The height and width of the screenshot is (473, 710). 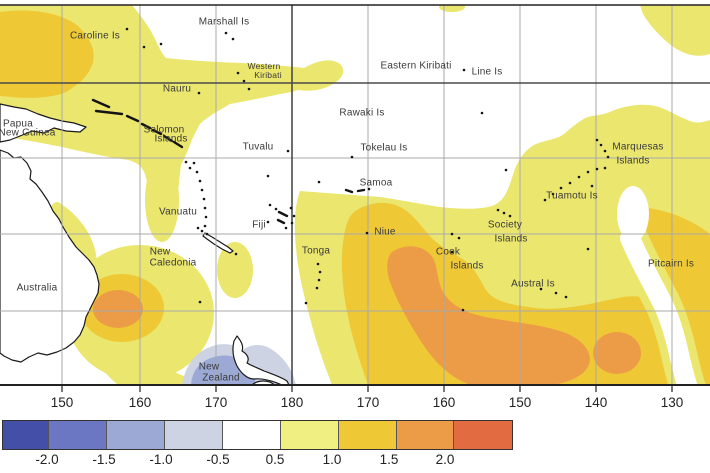 What do you see at coordinates (659, 306) in the screenshot?
I see `anomaly-band-white` at bounding box center [659, 306].